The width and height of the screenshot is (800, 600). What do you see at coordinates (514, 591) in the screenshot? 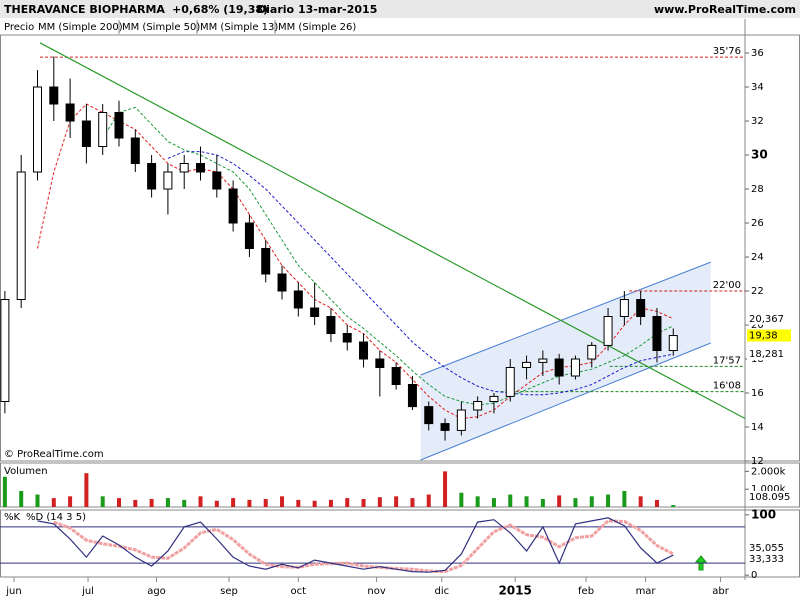
I see `x-tick-label: 2015` at bounding box center [514, 591].